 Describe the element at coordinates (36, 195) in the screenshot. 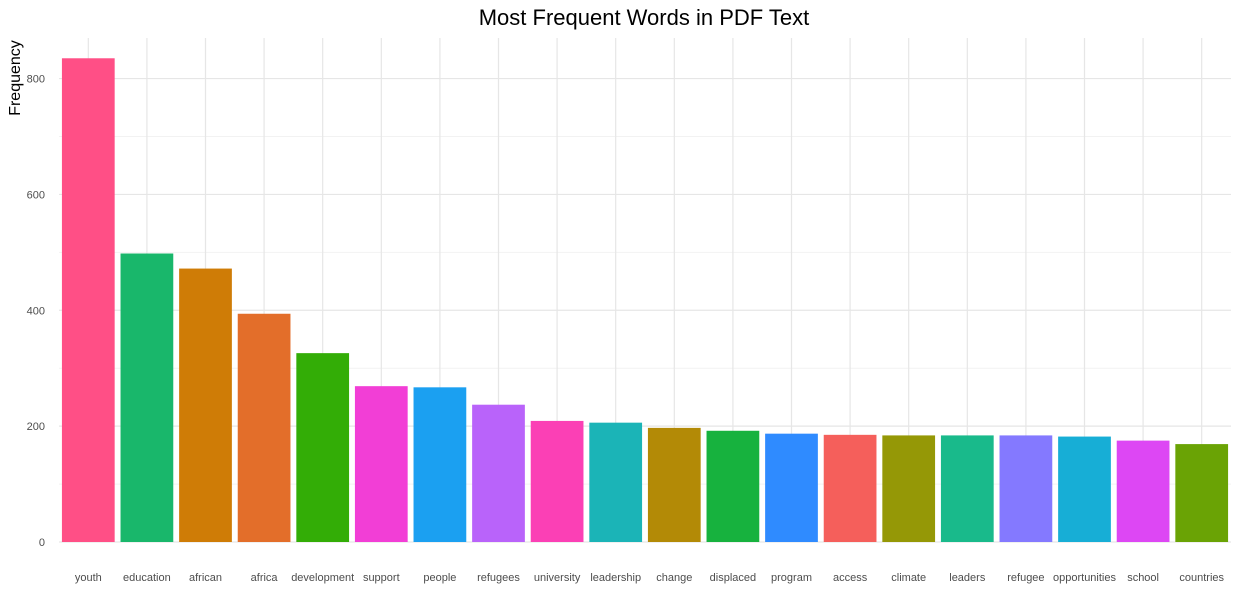

I see `y-tick-label: 600` at that location.